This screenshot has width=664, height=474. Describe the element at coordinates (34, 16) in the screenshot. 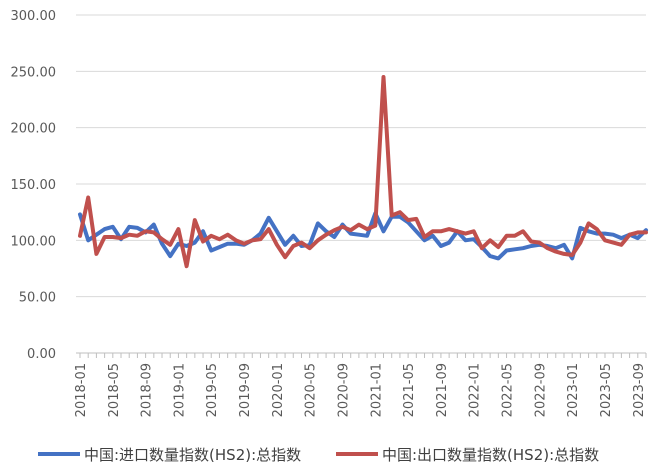

I see `y-tick-label: 300.00` at that location.